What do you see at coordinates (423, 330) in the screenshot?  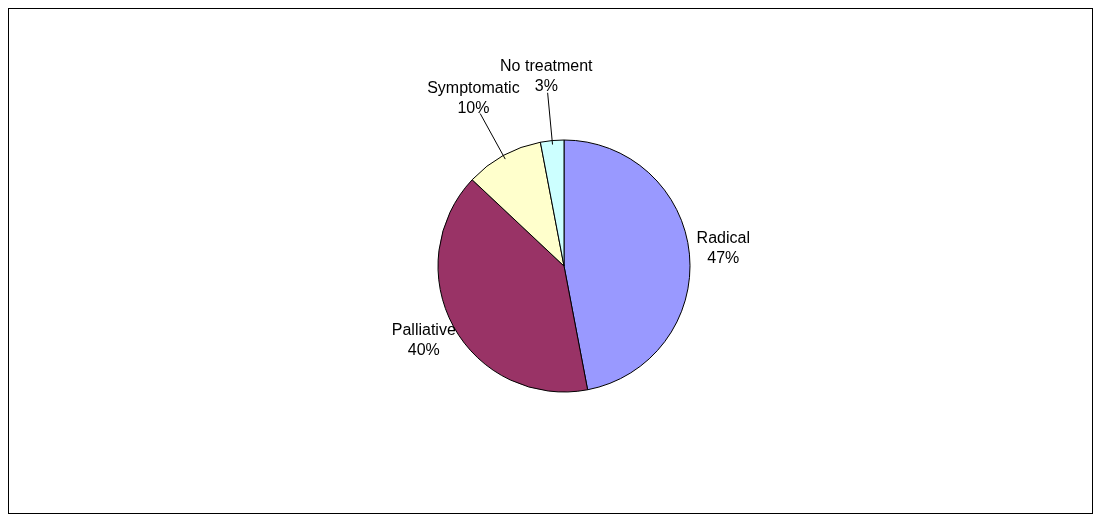 I see `slice-label: Palliative` at bounding box center [423, 330].